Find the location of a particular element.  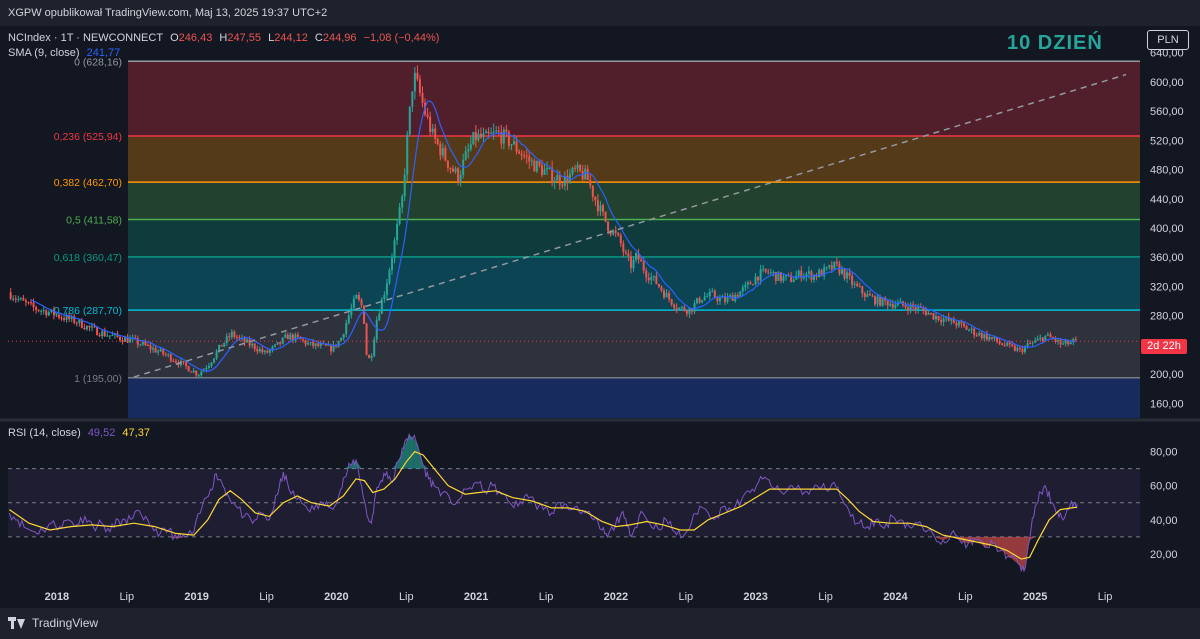

low-value: 244,12 is located at coordinates (291, 38).